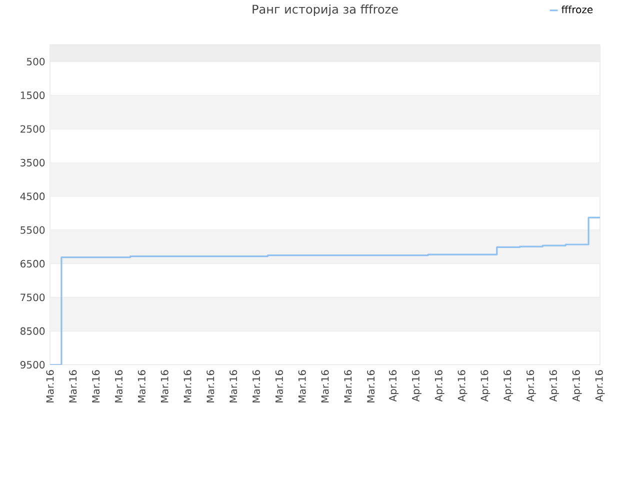  What do you see at coordinates (32, 298) in the screenshot?
I see `y-tick-label: 7500` at bounding box center [32, 298].